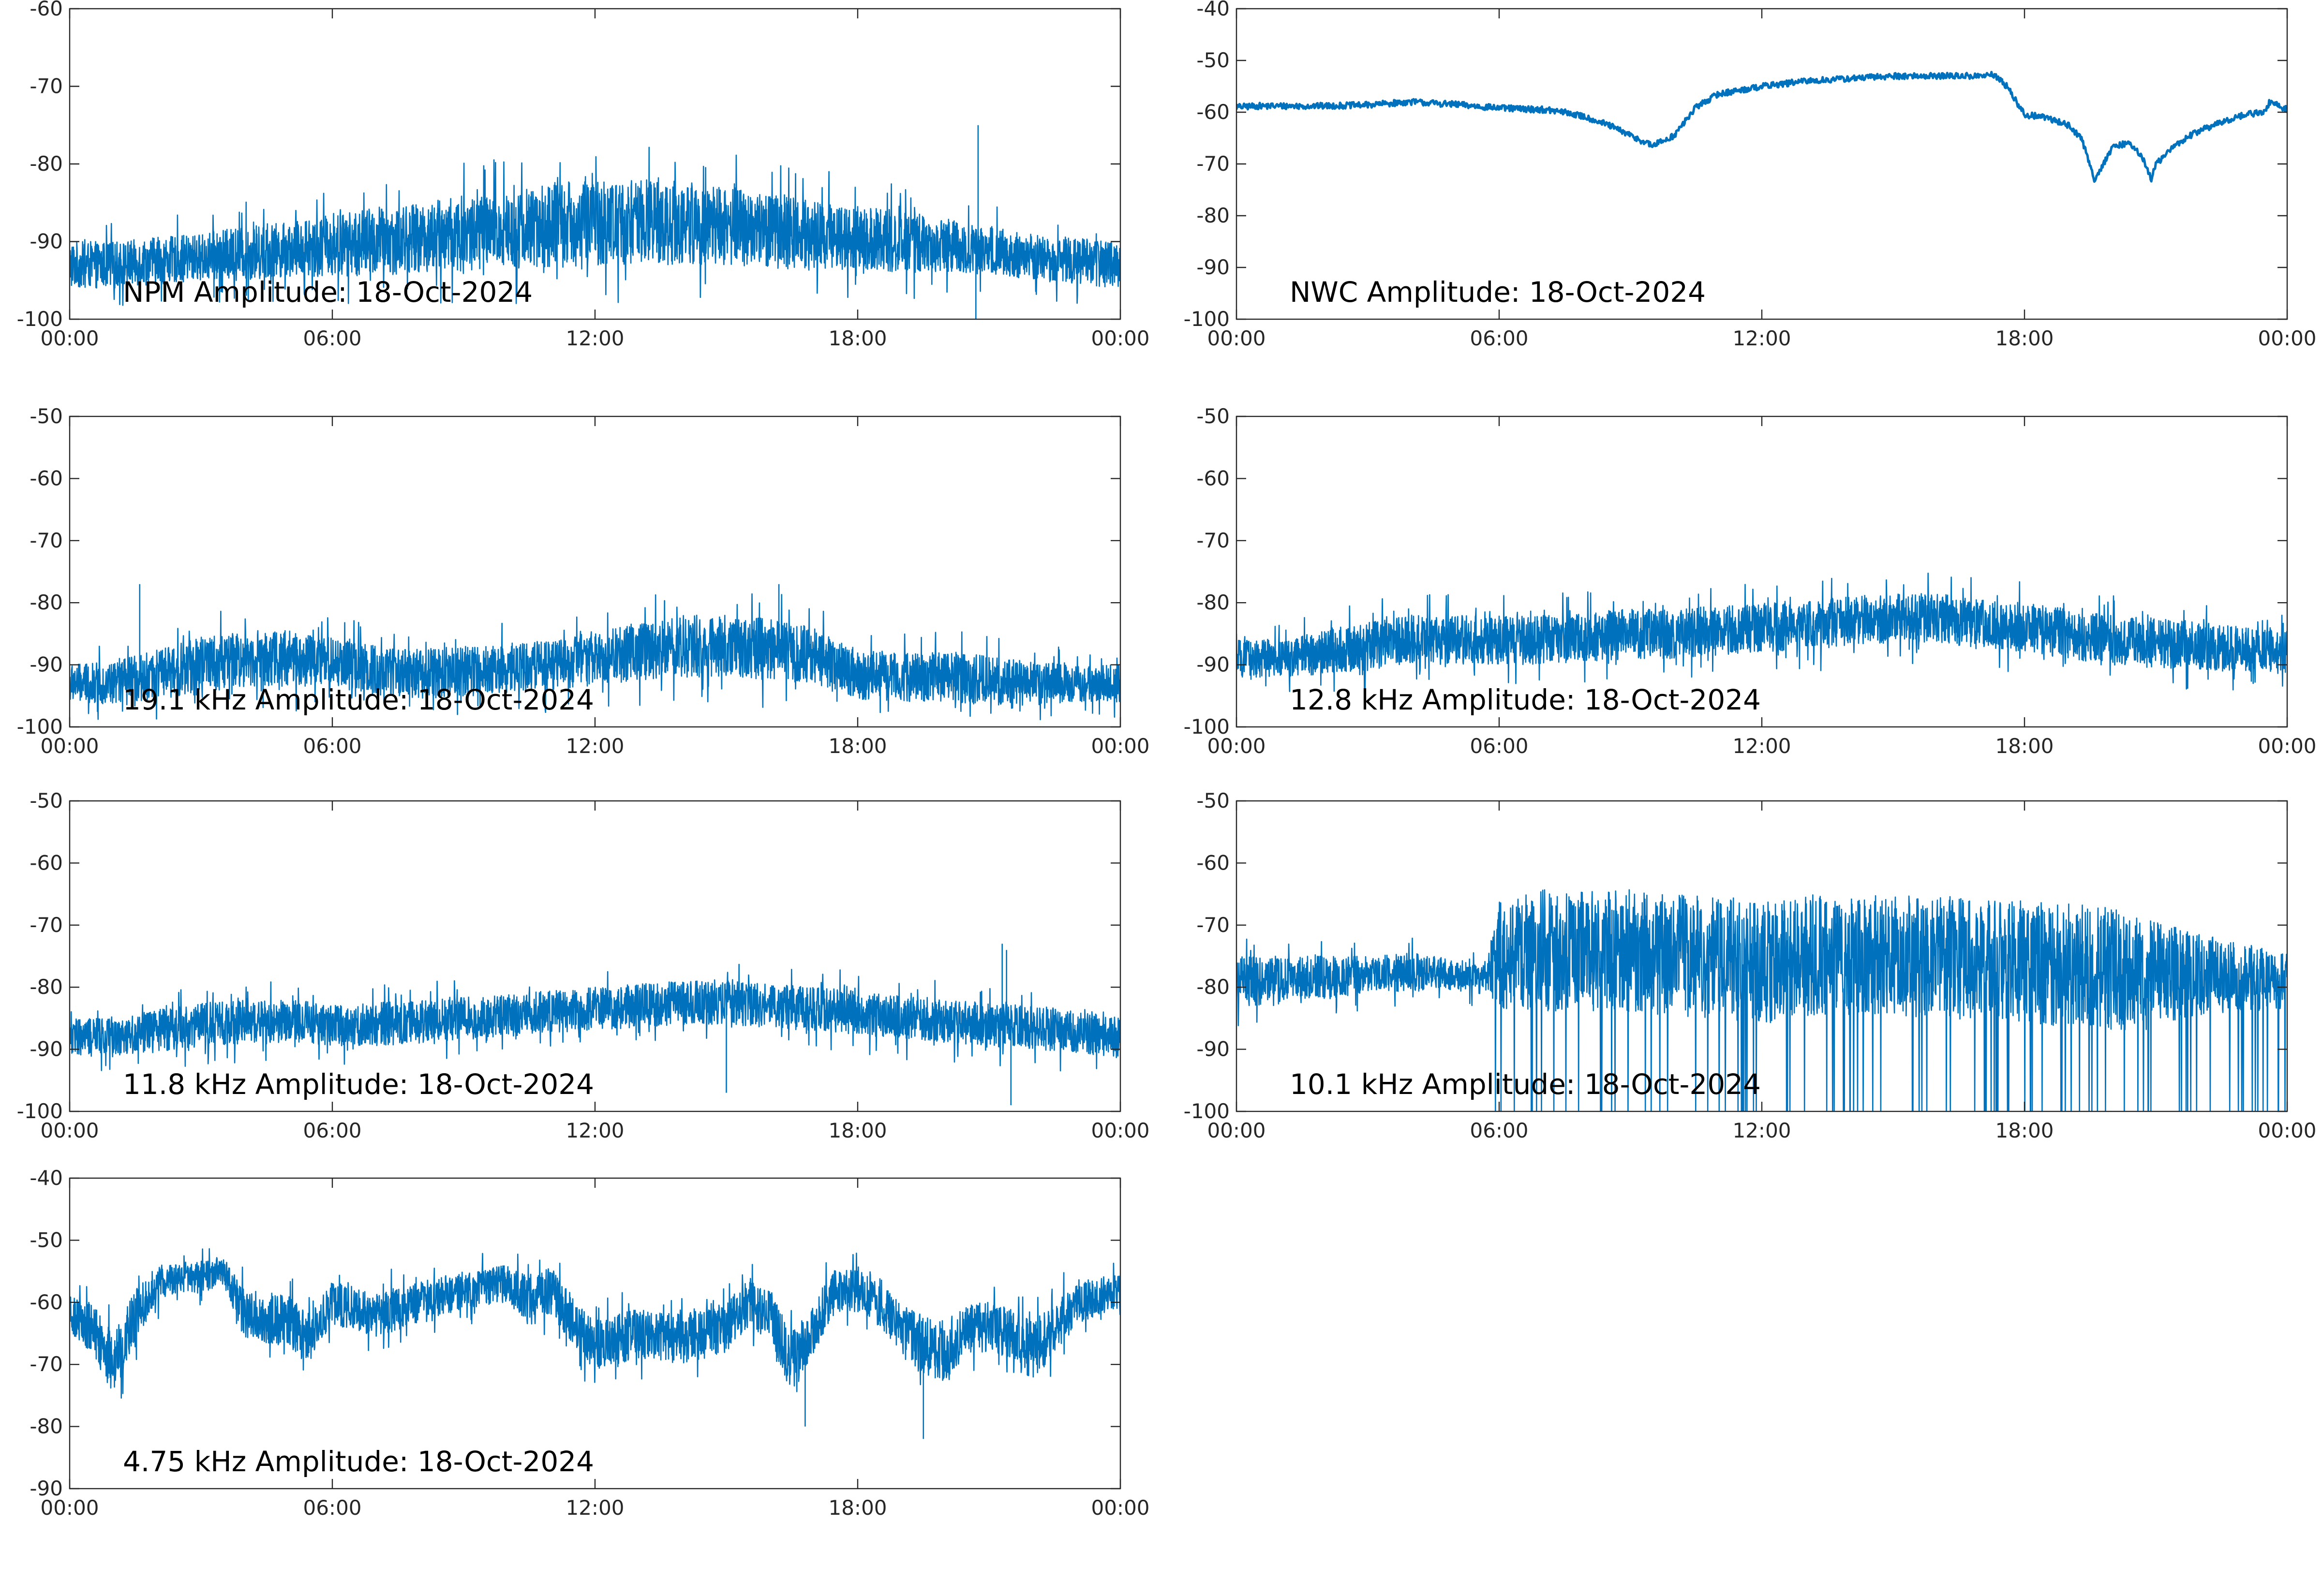 The height and width of the screenshot is (1596, 2322). What do you see at coordinates (358, 699) in the screenshot?
I see `chart-title: 19.1 kHz Amplitude: 18-Oct-2024` at bounding box center [358, 699].